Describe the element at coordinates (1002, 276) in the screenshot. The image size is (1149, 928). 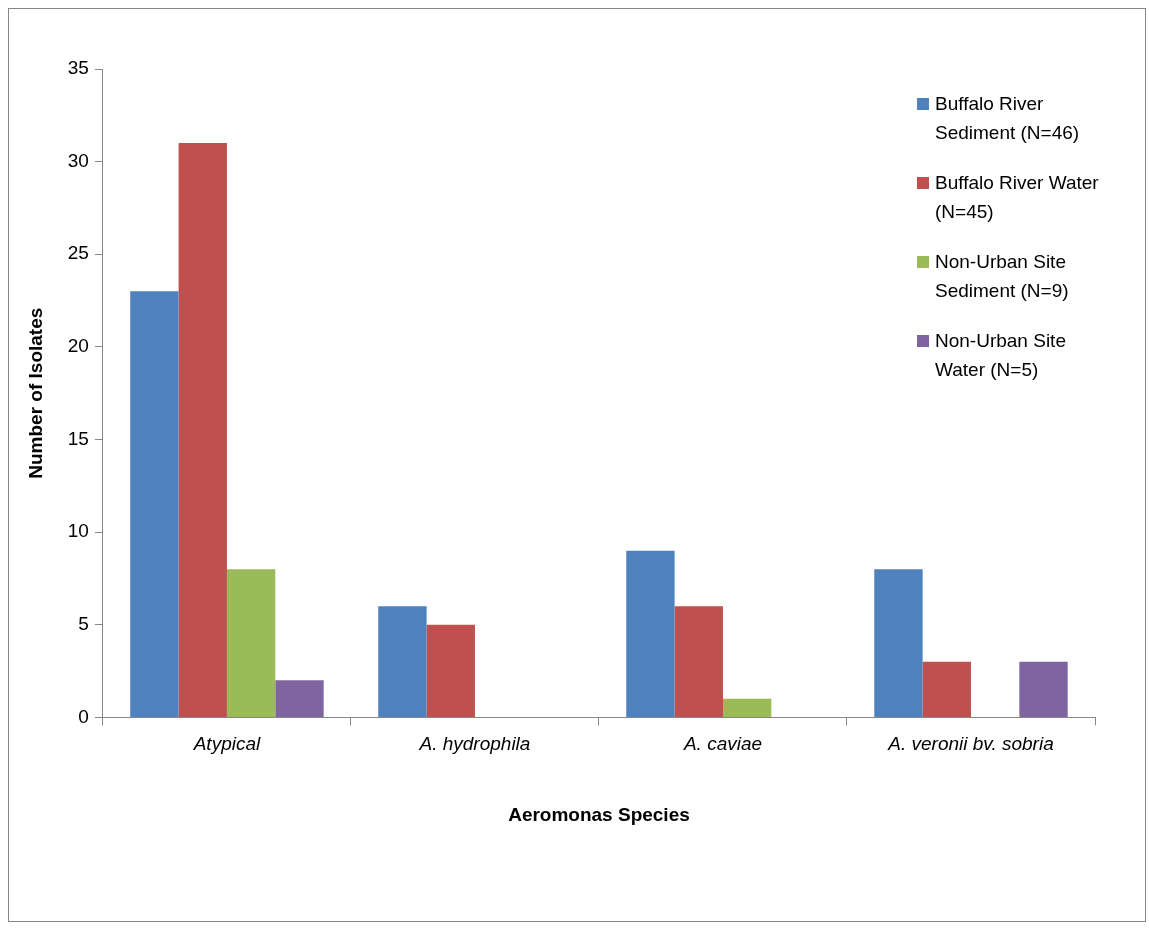
I see `legend-label: Non-Urban Site Sediment (N=9)` at that location.